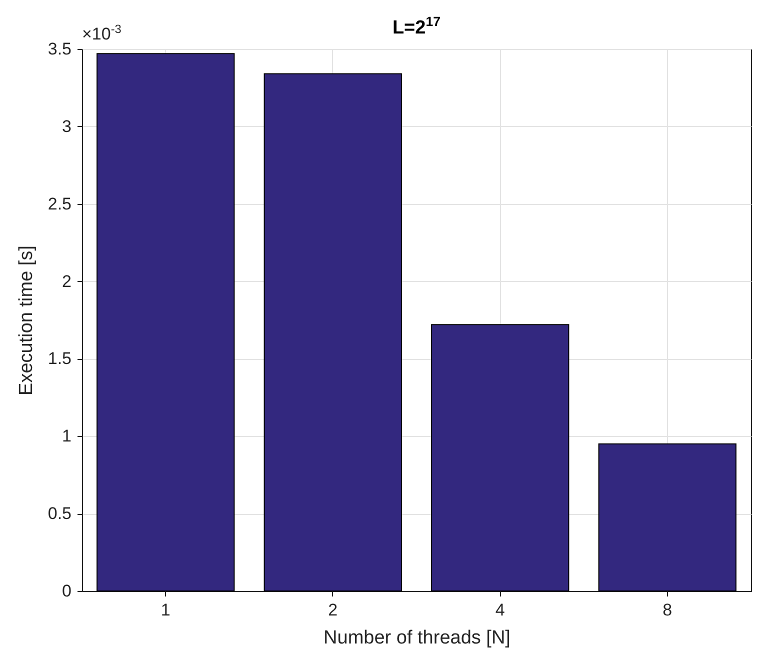 Image resolution: width=759 pixels, height=660 pixels. I want to click on x-tick-label: 1, so click(165, 610).